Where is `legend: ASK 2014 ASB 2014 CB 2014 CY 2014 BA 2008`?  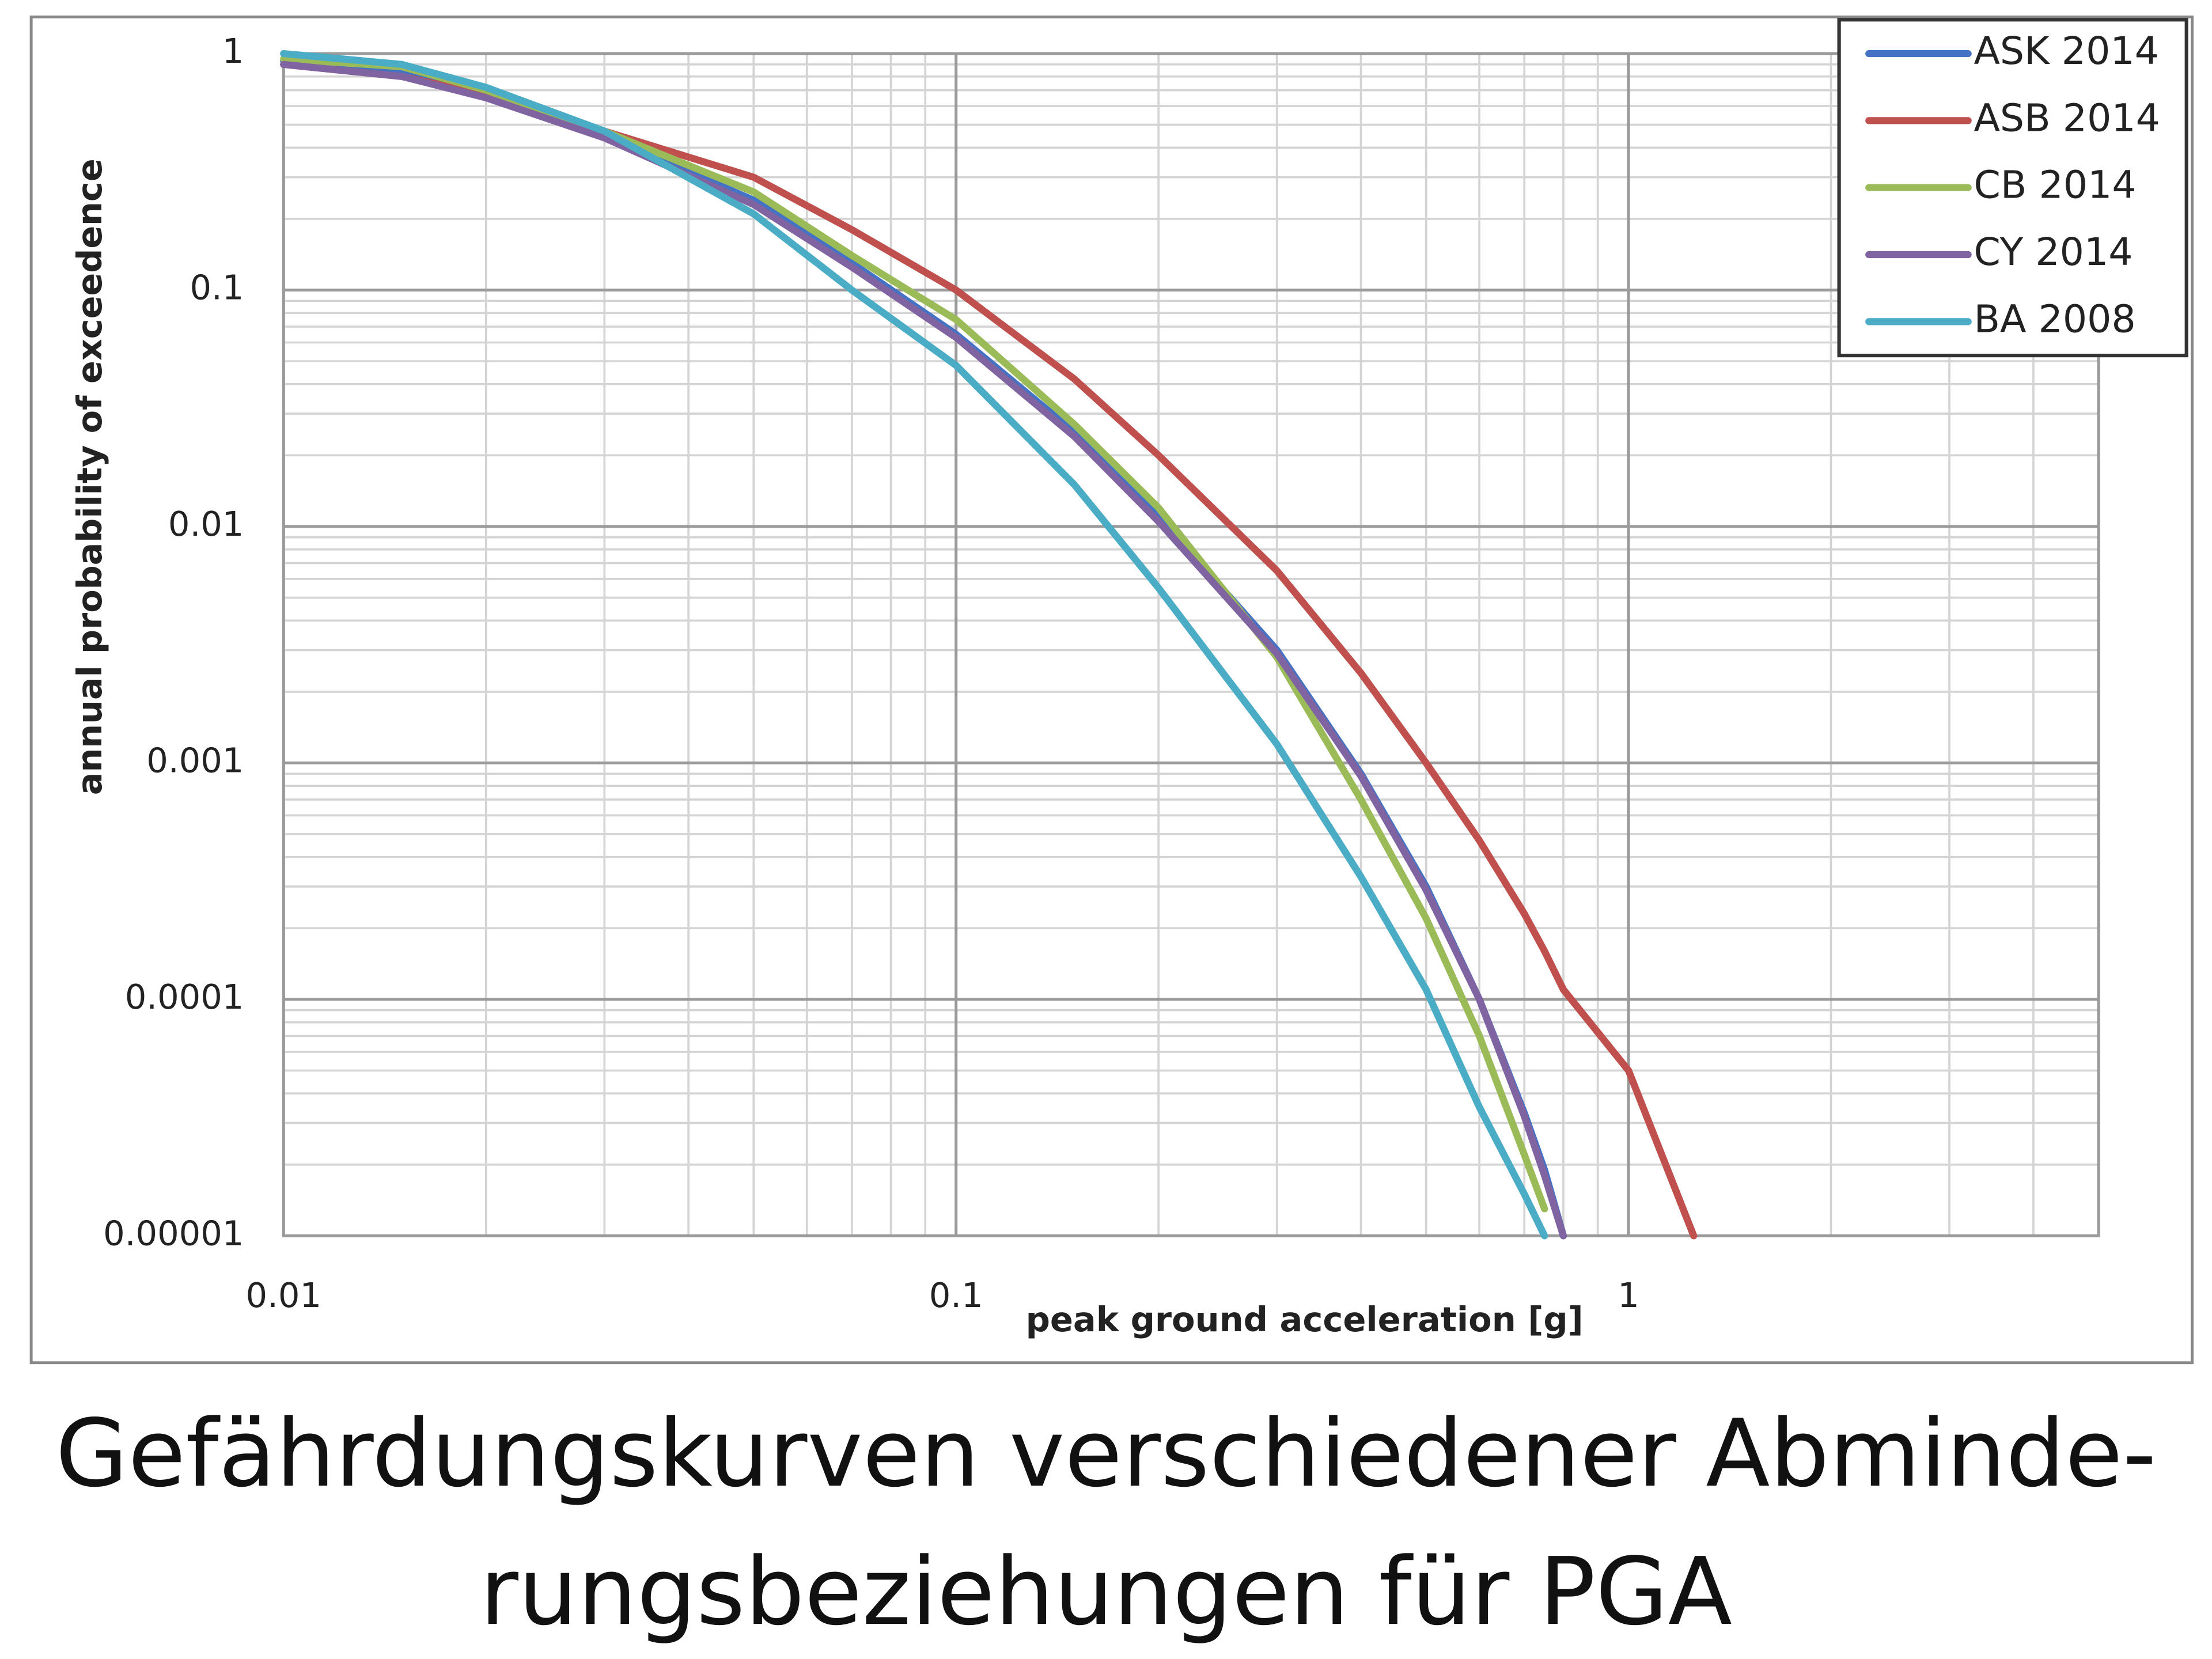
legend: ASK 2014 ASB 2014 CB 2014 CY 2014 BA 2008 is located at coordinates (2012, 185).